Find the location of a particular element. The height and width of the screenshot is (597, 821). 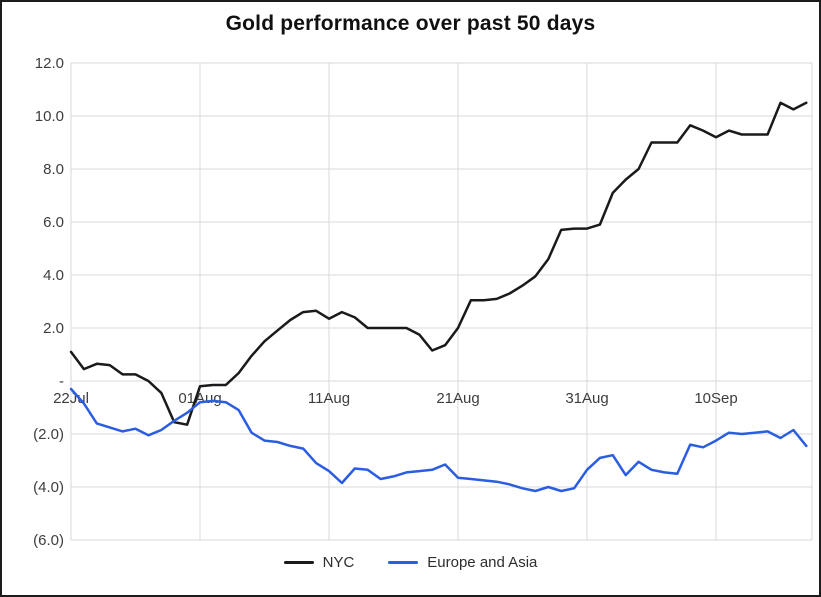

y-tick-label: 8.0 is located at coordinates (53, 169).